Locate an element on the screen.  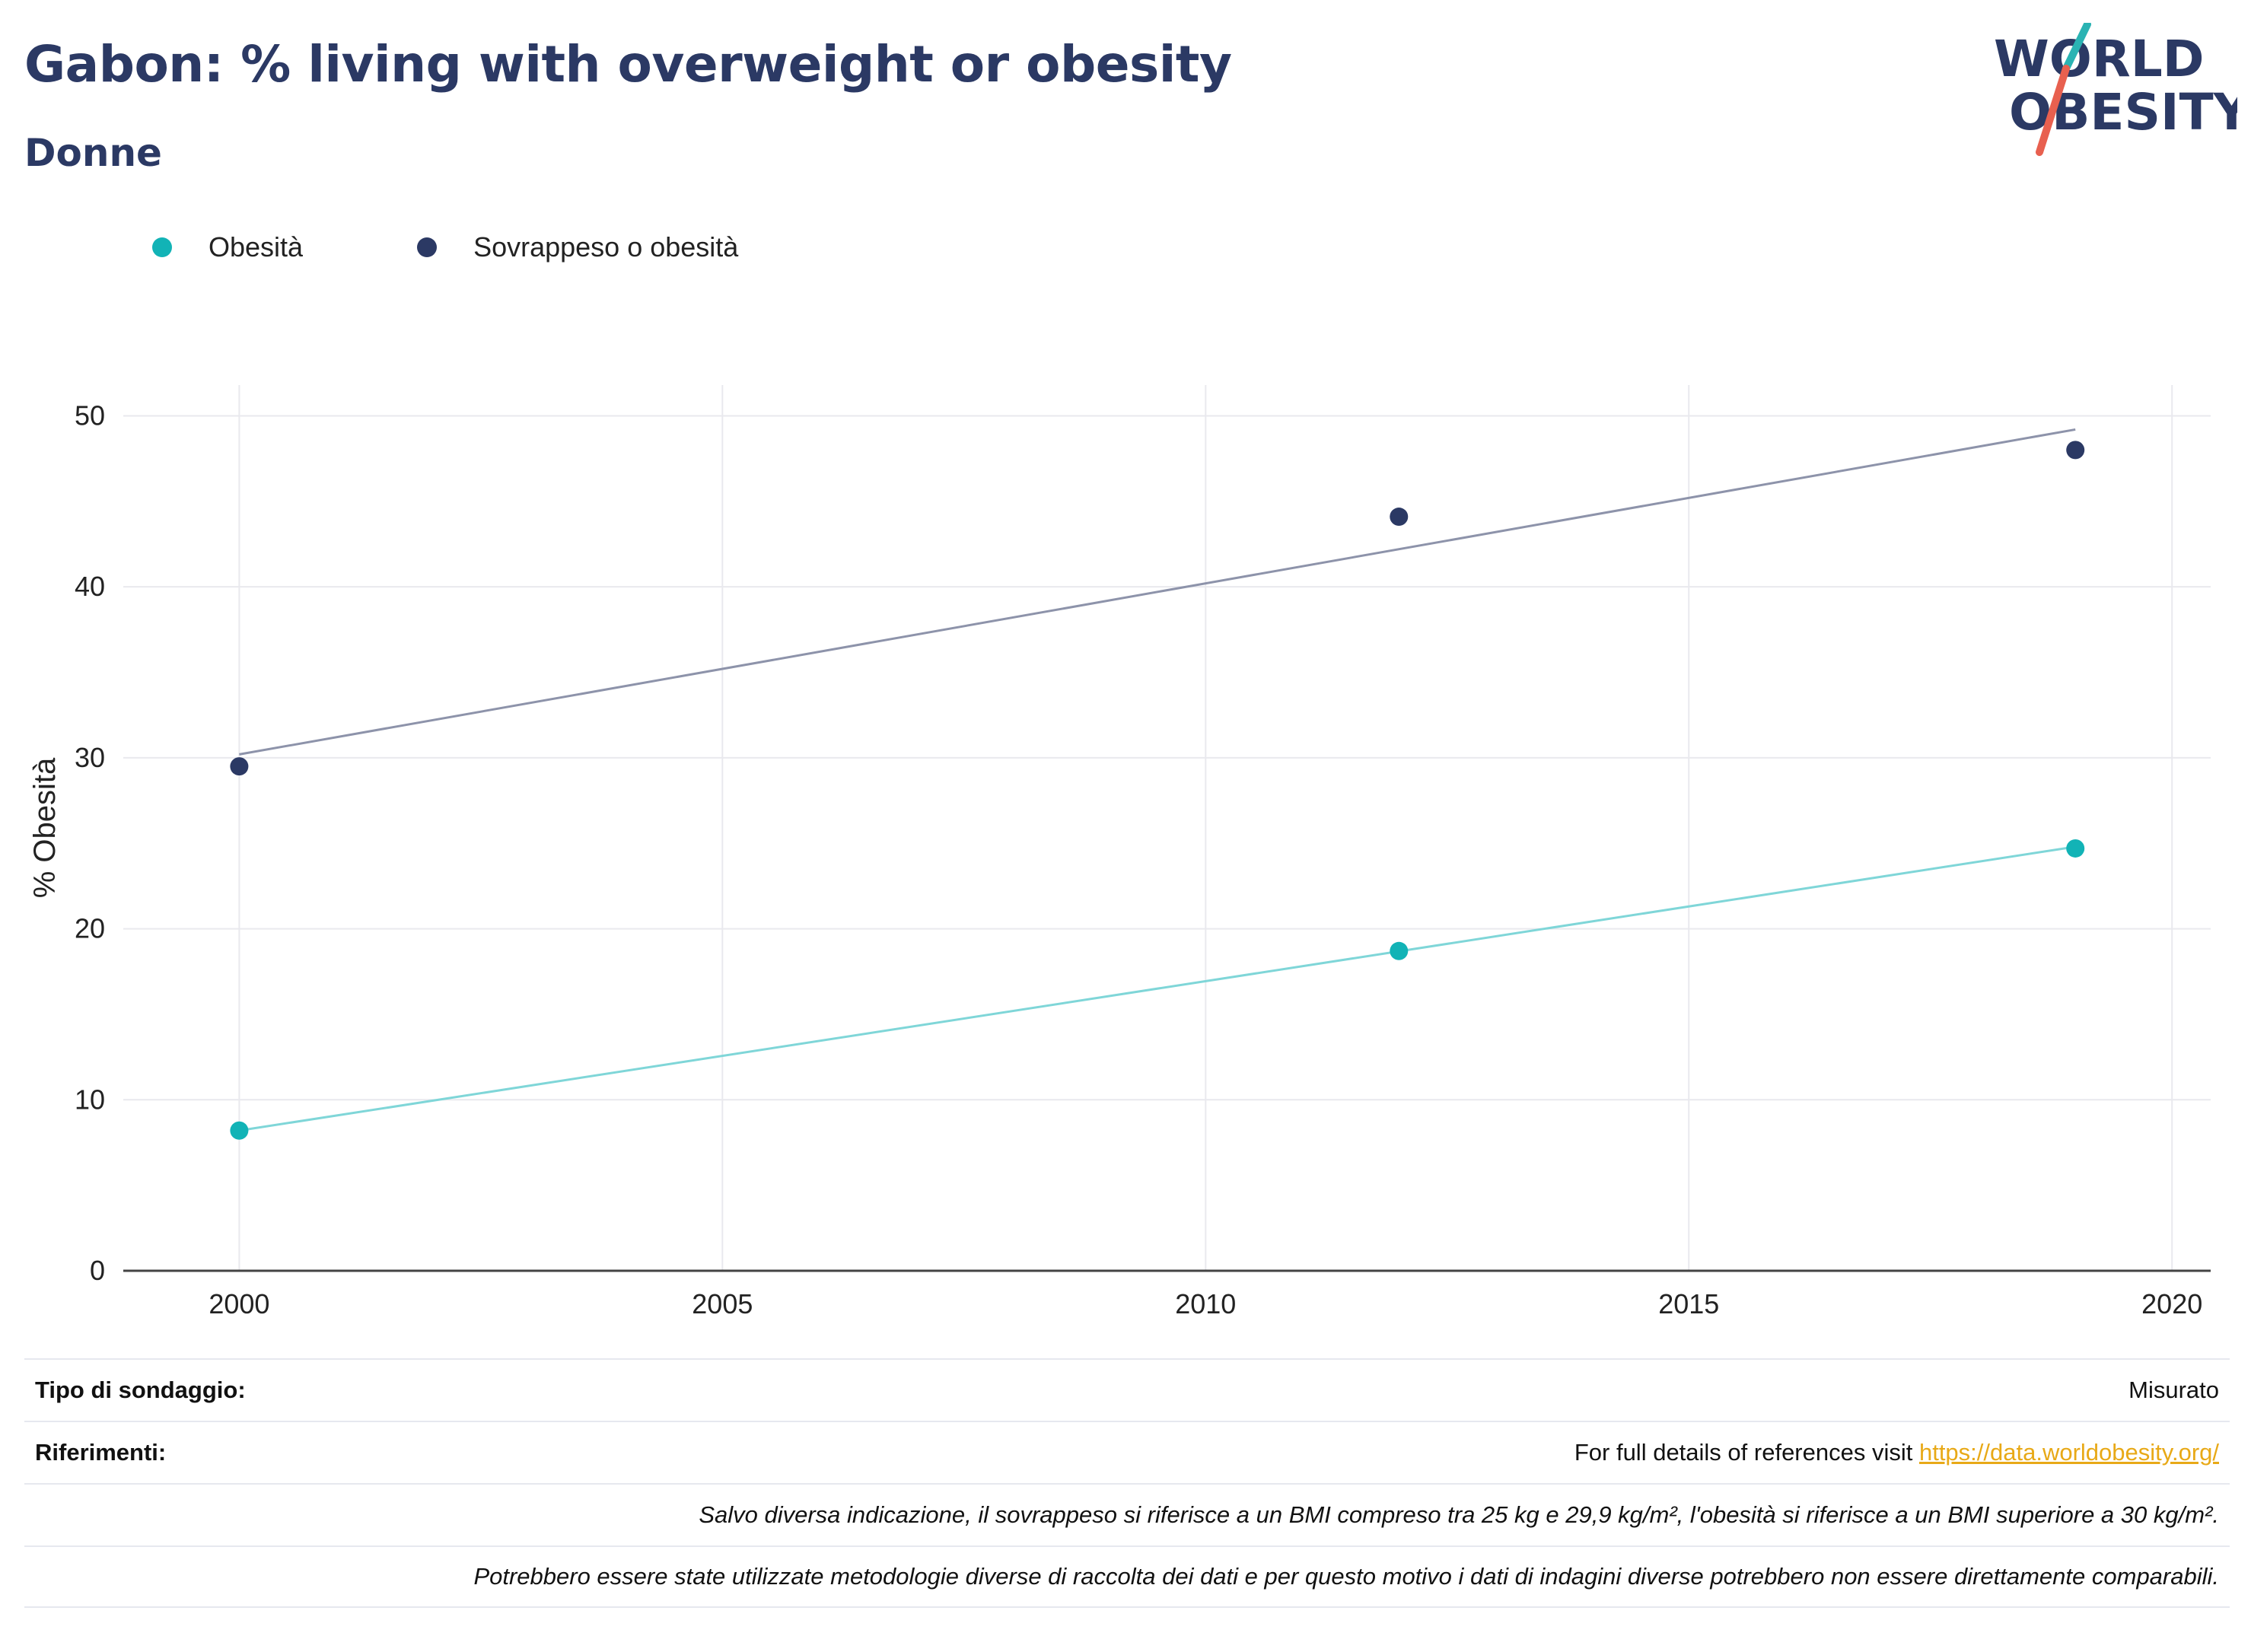
survey-type-label: Tipo di sondaggio: is located at coordinates (140, 1390).